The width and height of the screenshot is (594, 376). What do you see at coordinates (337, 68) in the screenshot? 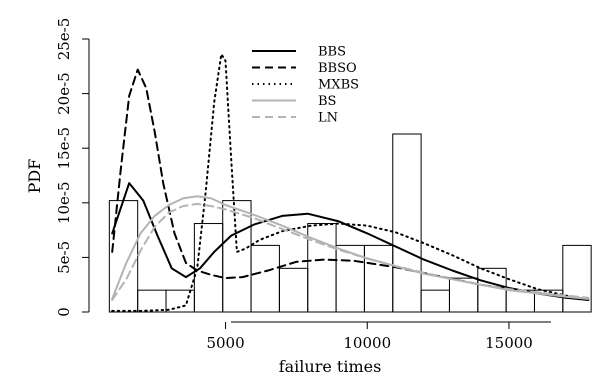
I see `legend-label-bbso: BBSO` at bounding box center [337, 68].